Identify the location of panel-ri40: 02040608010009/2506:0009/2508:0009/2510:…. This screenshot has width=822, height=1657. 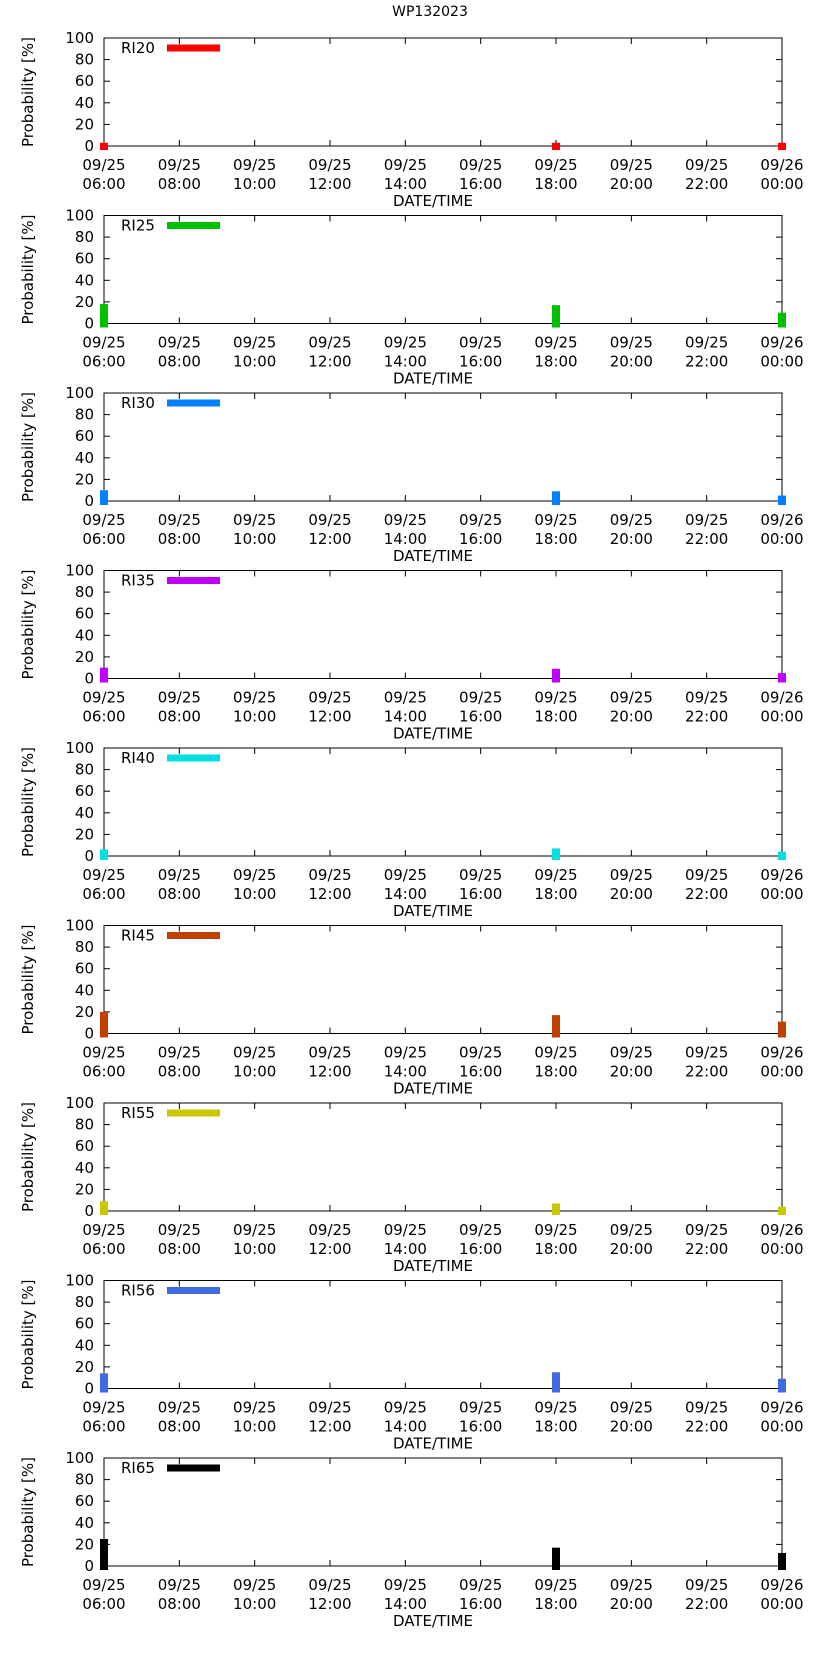
(411, 829).